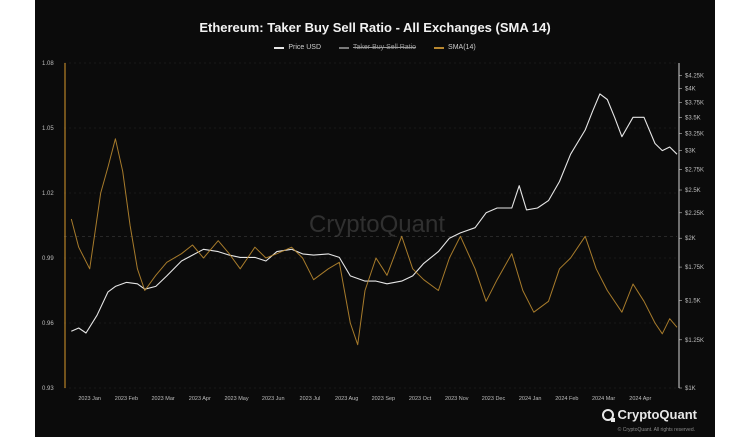  What do you see at coordinates (346, 399) in the screenshot?
I see `x-tick-label: 2023 Aug` at bounding box center [346, 399].